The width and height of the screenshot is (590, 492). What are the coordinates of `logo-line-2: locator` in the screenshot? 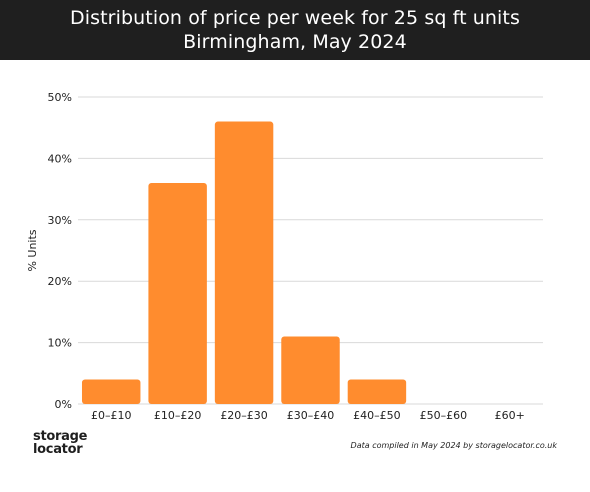 It's located at (58, 449).